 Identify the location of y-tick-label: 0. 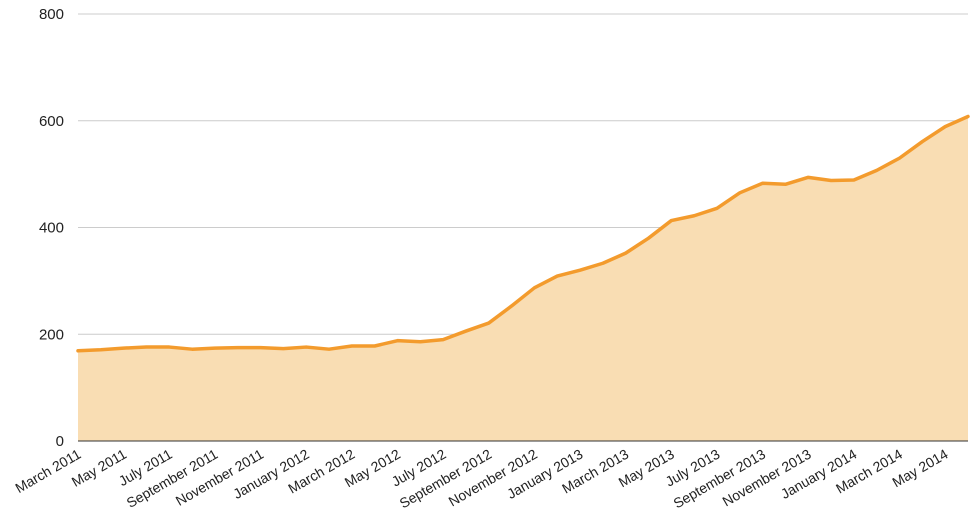
(60, 441).